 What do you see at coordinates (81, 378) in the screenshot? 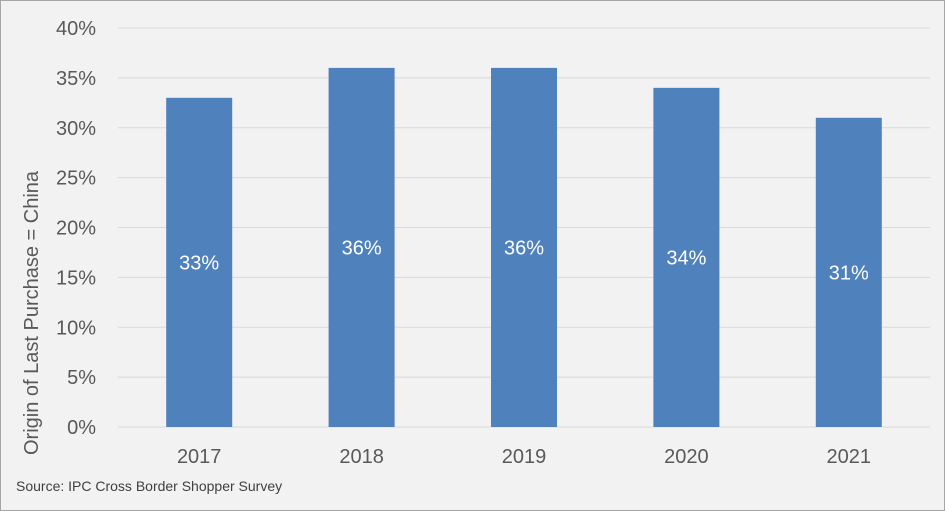
I see `y-tick-label: 5%` at bounding box center [81, 378].